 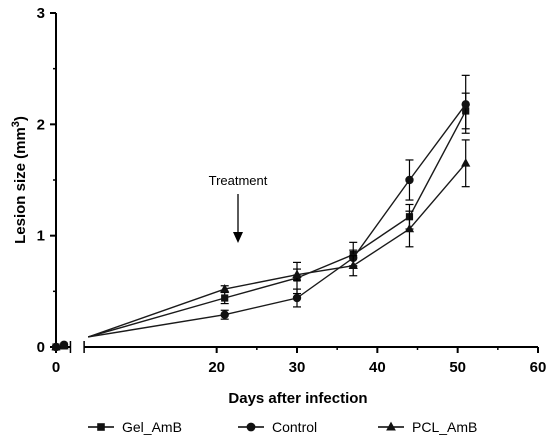 I want to click on x-tick-label: 20, so click(x=216, y=367).